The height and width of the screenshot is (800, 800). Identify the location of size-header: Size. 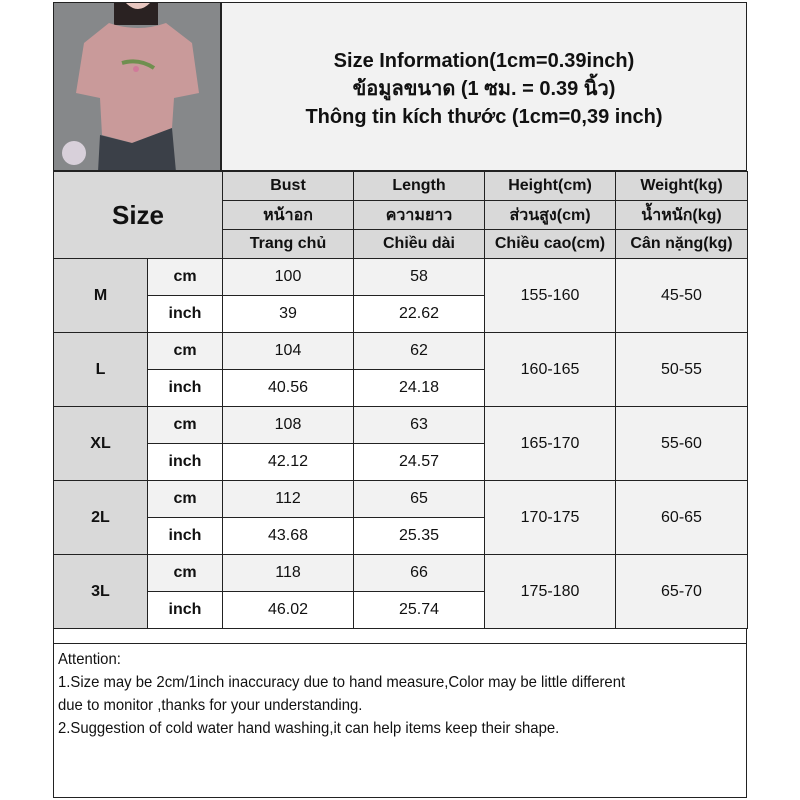
(138, 215).